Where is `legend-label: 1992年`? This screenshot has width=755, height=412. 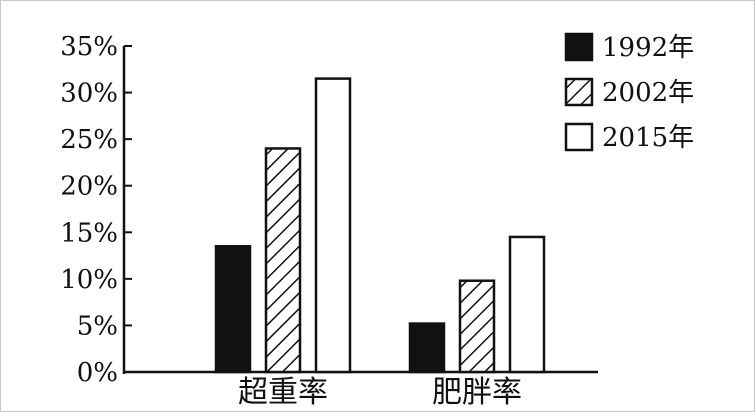 legend-label: 1992年 is located at coordinates (648, 48).